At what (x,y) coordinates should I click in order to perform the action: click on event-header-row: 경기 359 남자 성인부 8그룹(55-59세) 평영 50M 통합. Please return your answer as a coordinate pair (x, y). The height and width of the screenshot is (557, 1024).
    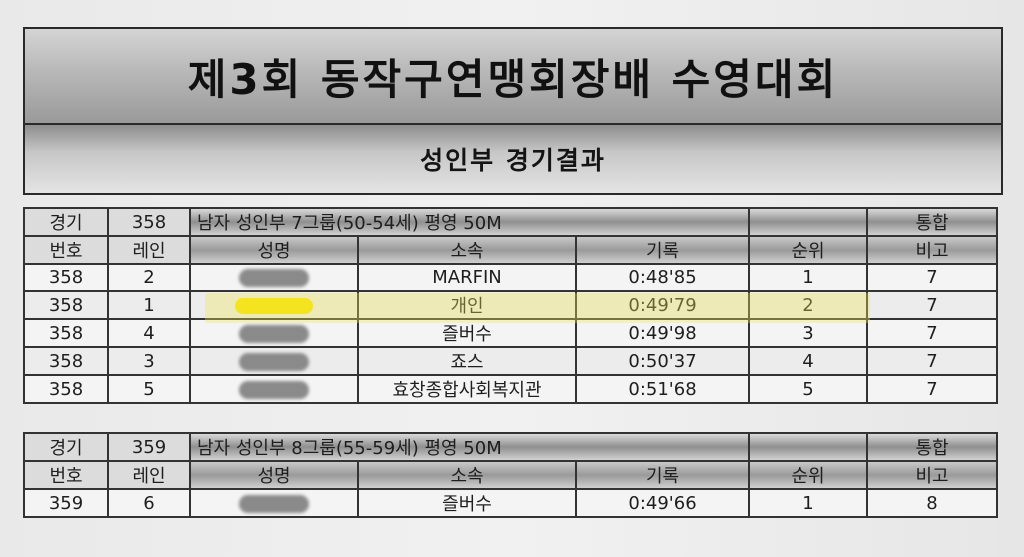
    Looking at the image, I should click on (511, 447).